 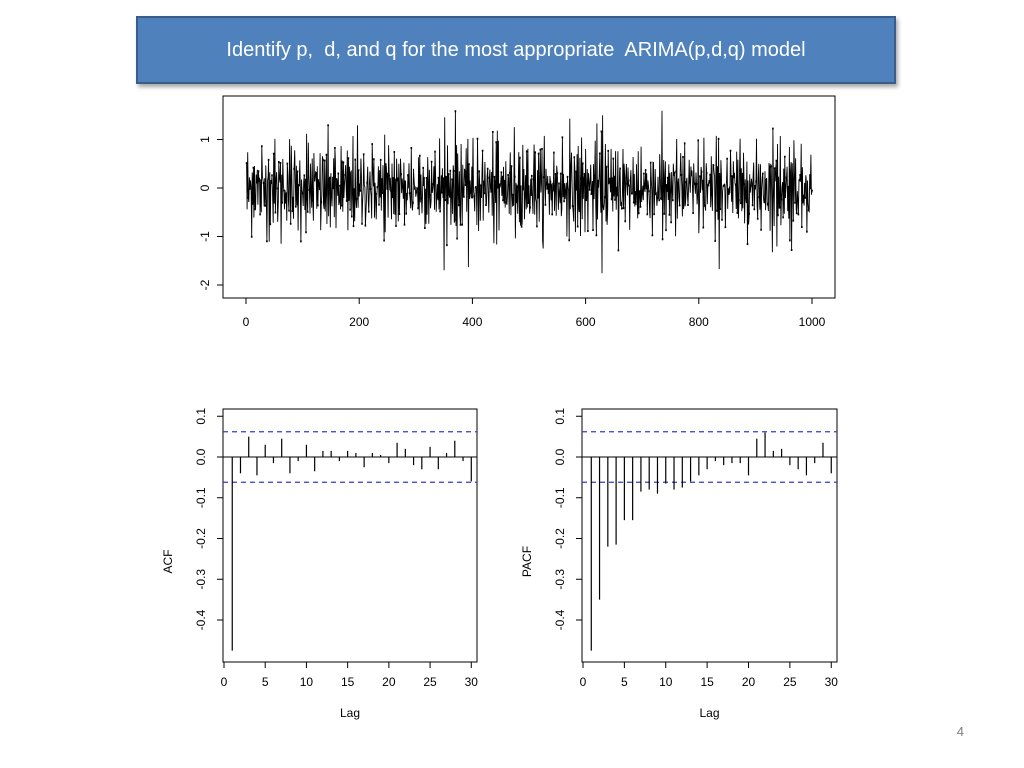 I want to click on y-axis-title: PACF, so click(x=527, y=561).